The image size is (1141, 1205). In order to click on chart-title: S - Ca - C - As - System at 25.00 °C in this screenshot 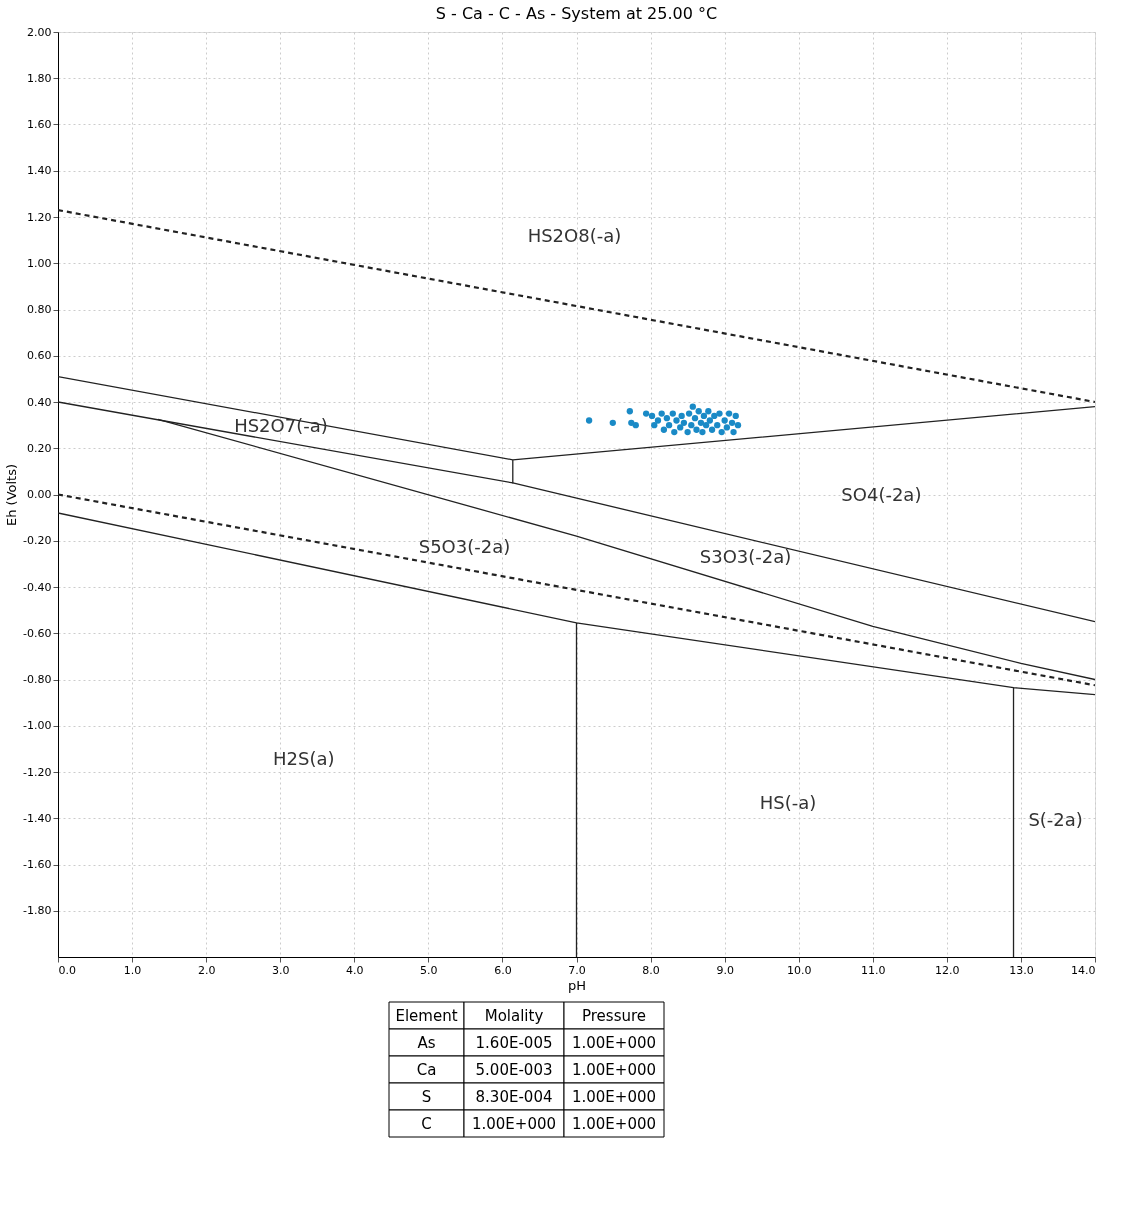, I will do `click(576, 13)`.